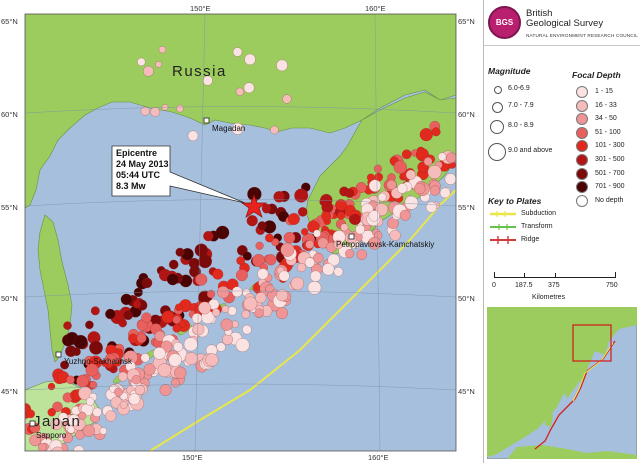 This screenshot has width=640, height=463. Describe the element at coordinates (466, 391) in the screenshot. I see `lat-tick-right: 45°N` at that location.